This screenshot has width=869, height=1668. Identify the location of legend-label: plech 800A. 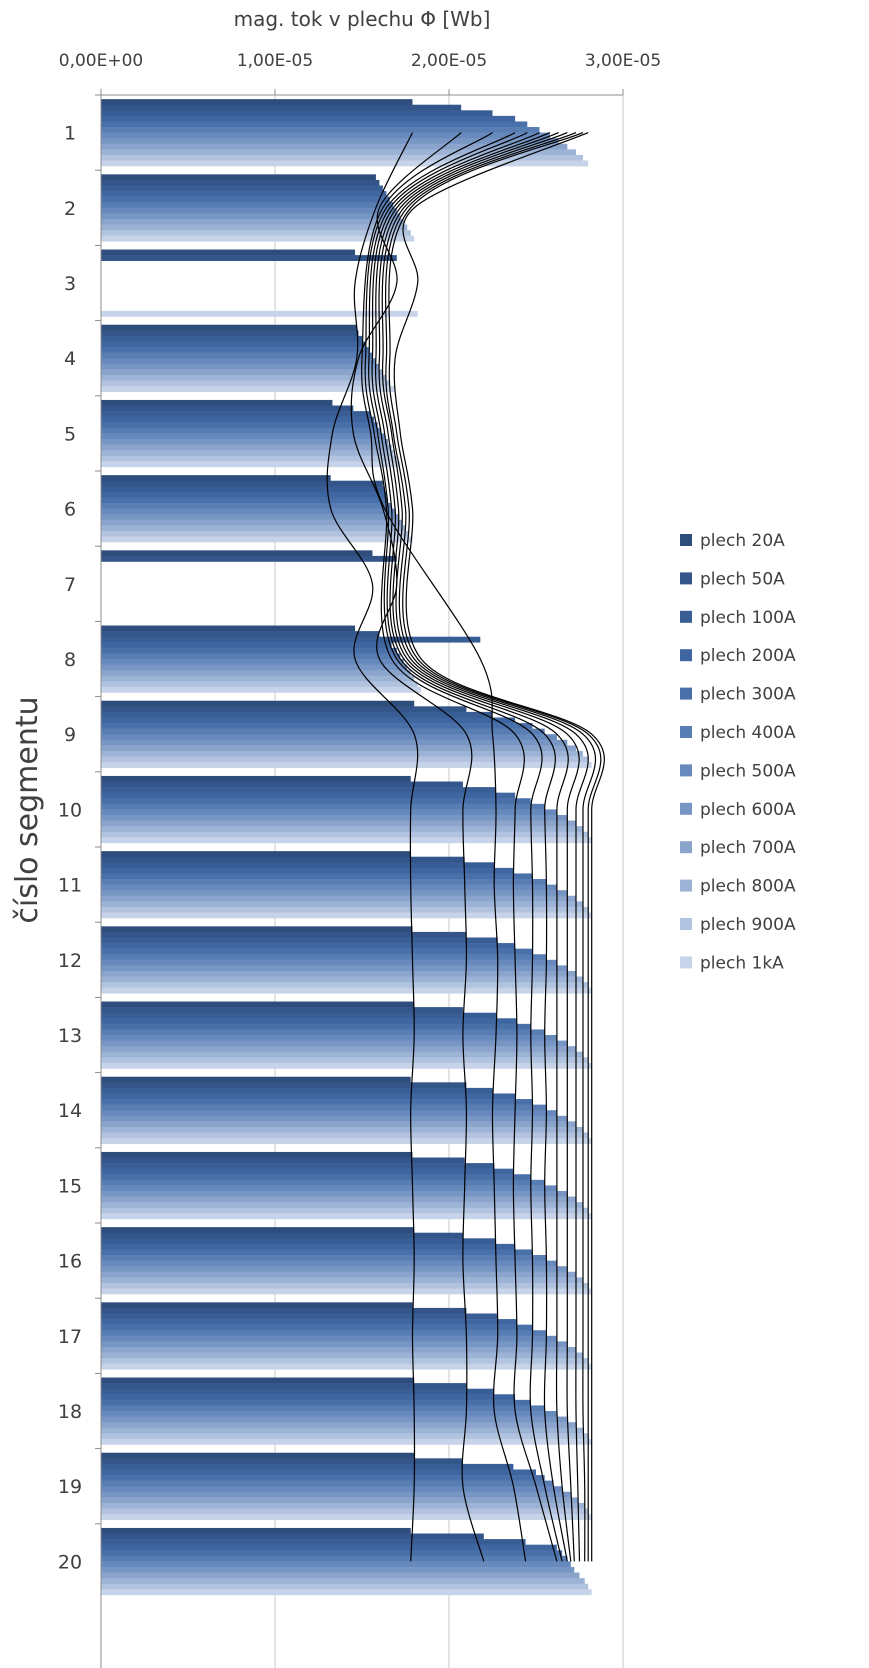
(748, 887).